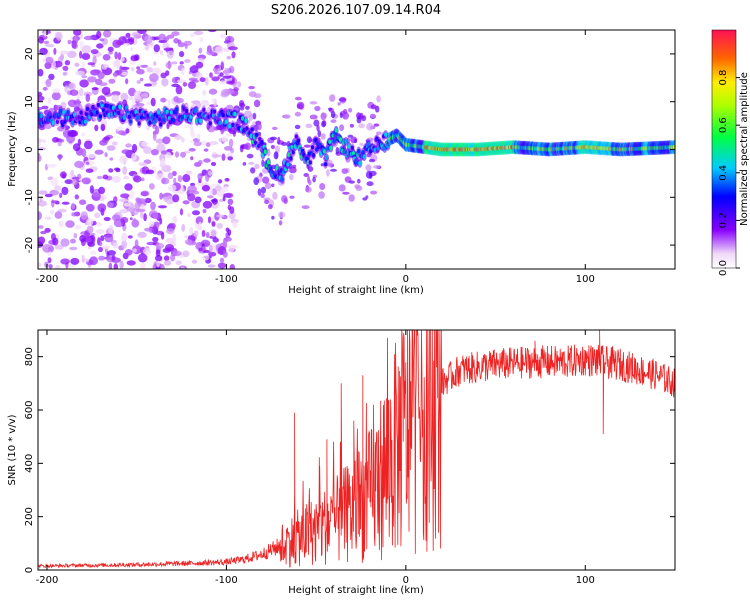 This screenshot has height=600, width=750. What do you see at coordinates (356, 590) in the screenshot?
I see `snr-x-label: Height of straight line (km)` at bounding box center [356, 590].